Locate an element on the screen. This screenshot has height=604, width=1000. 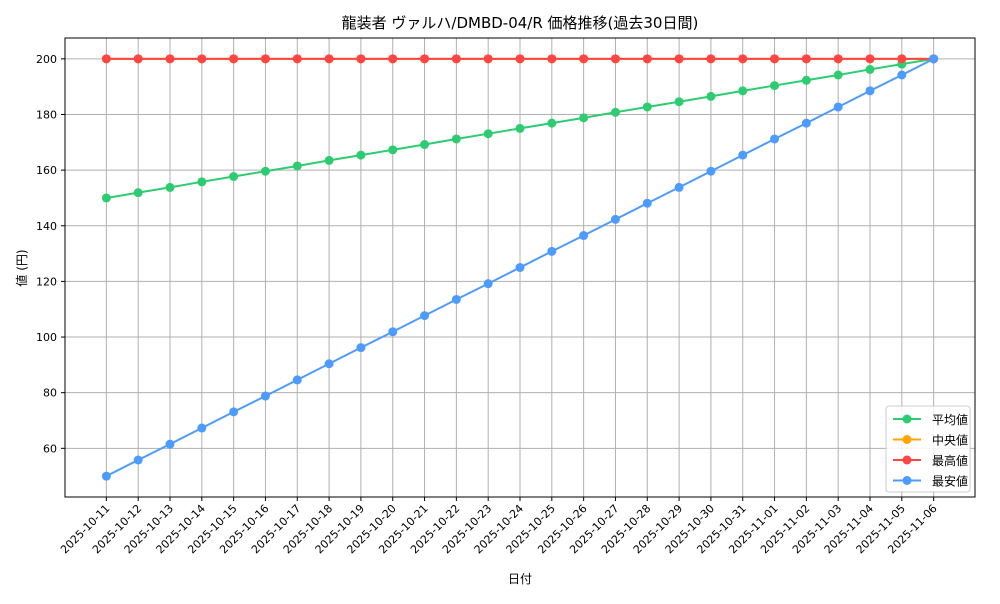
y-tick-label: 80 is located at coordinates (50, 393).